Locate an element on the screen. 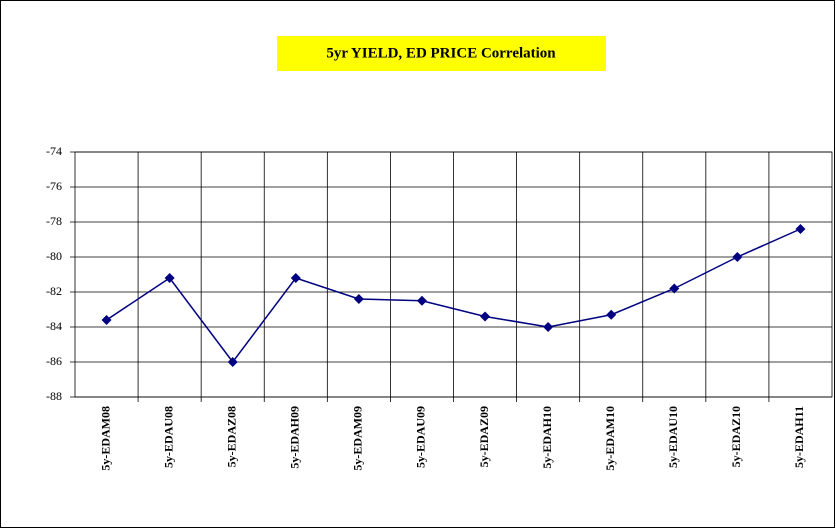 Image resolution: width=836 pixels, height=529 pixels. y-tick-label: -76 is located at coordinates (54, 186).